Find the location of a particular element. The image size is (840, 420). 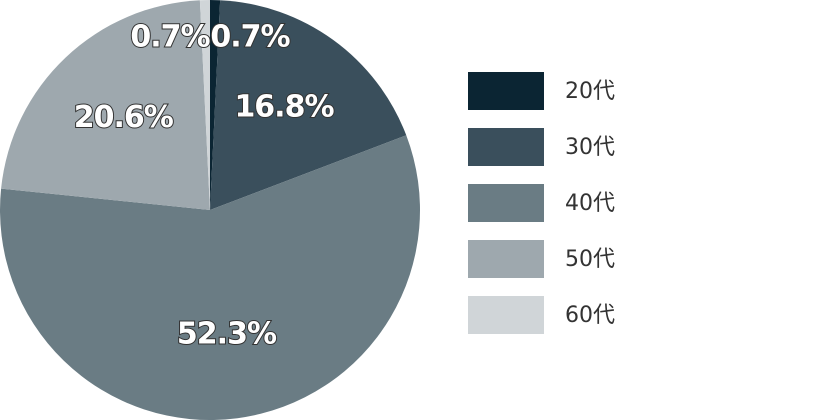

value-label: 20.6% is located at coordinates (124, 117).